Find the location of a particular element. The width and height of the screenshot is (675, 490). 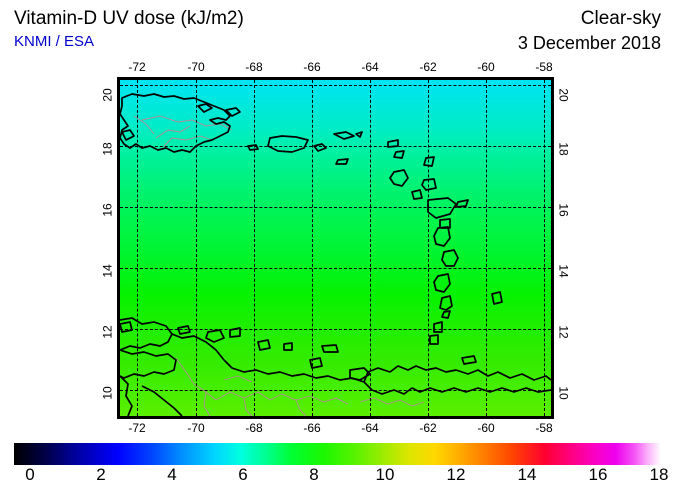

tick-bottom-3: -66 is located at coordinates (312, 428).